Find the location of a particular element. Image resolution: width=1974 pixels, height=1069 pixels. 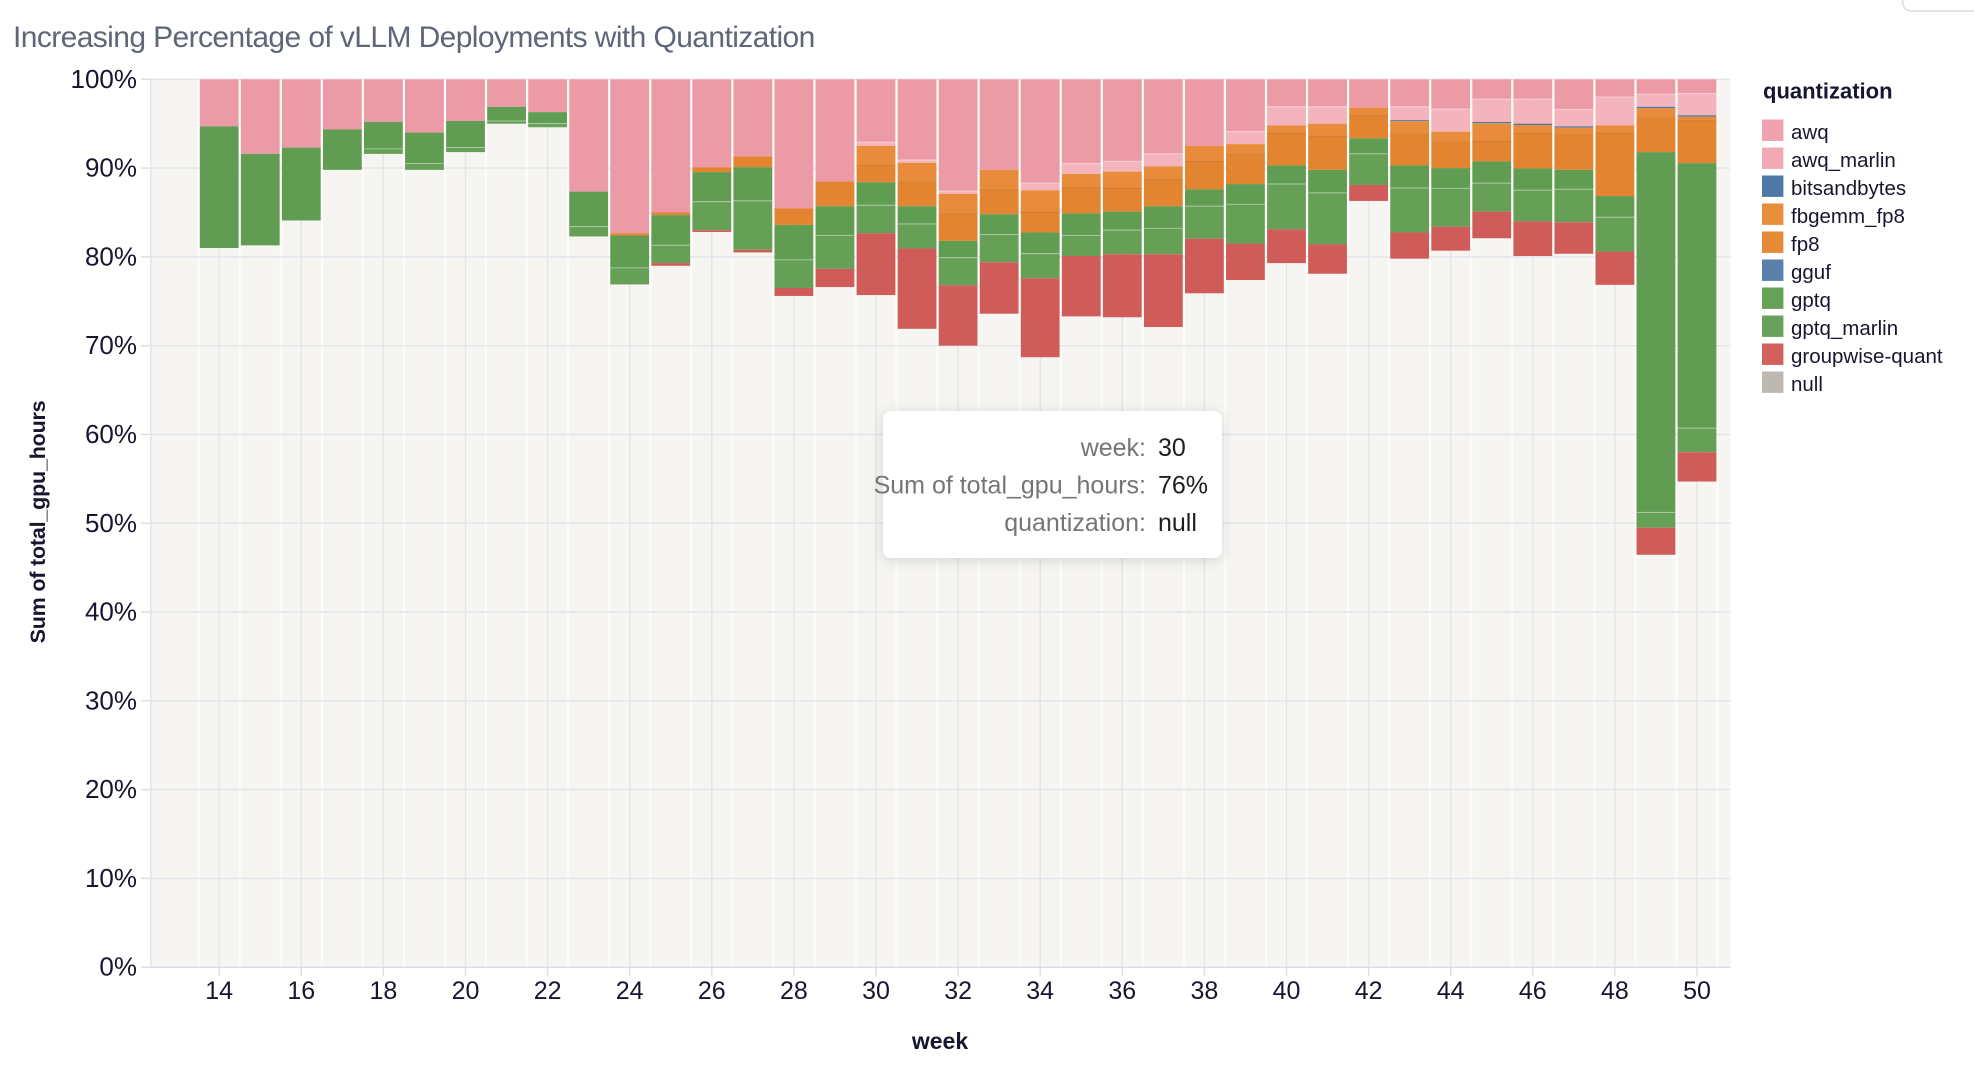

svg-text: week is located at coordinates (939, 1041).